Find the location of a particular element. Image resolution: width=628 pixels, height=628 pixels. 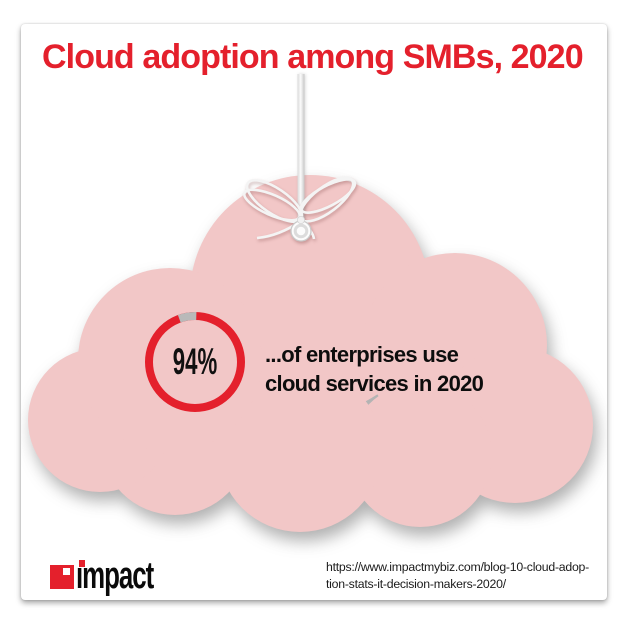

hanging-string-icon is located at coordinates (301, 153).